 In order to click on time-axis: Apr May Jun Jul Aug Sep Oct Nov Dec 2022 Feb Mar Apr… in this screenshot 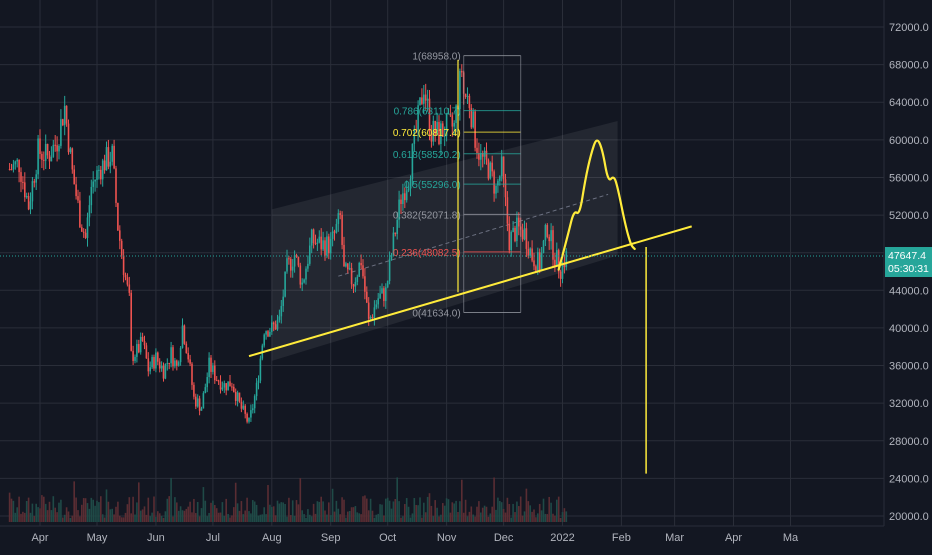, I will do `click(415, 538)`.